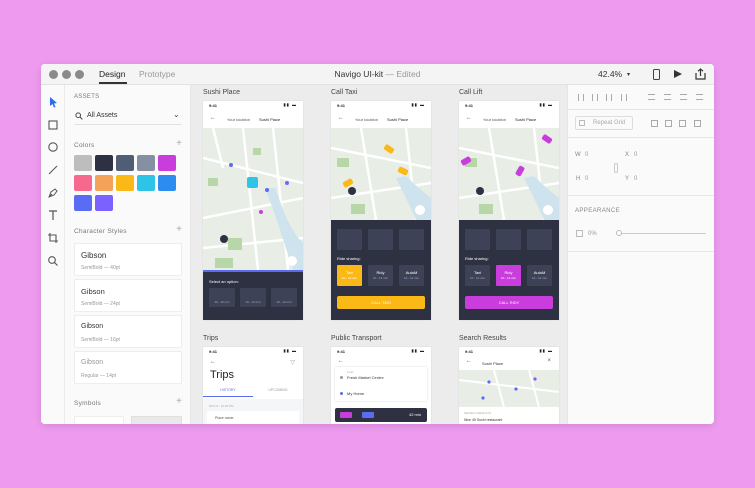 This screenshot has height=488, width=755. Describe the element at coordinates (699, 97) in the screenshot. I see `distribute-vertical-icon` at that location.